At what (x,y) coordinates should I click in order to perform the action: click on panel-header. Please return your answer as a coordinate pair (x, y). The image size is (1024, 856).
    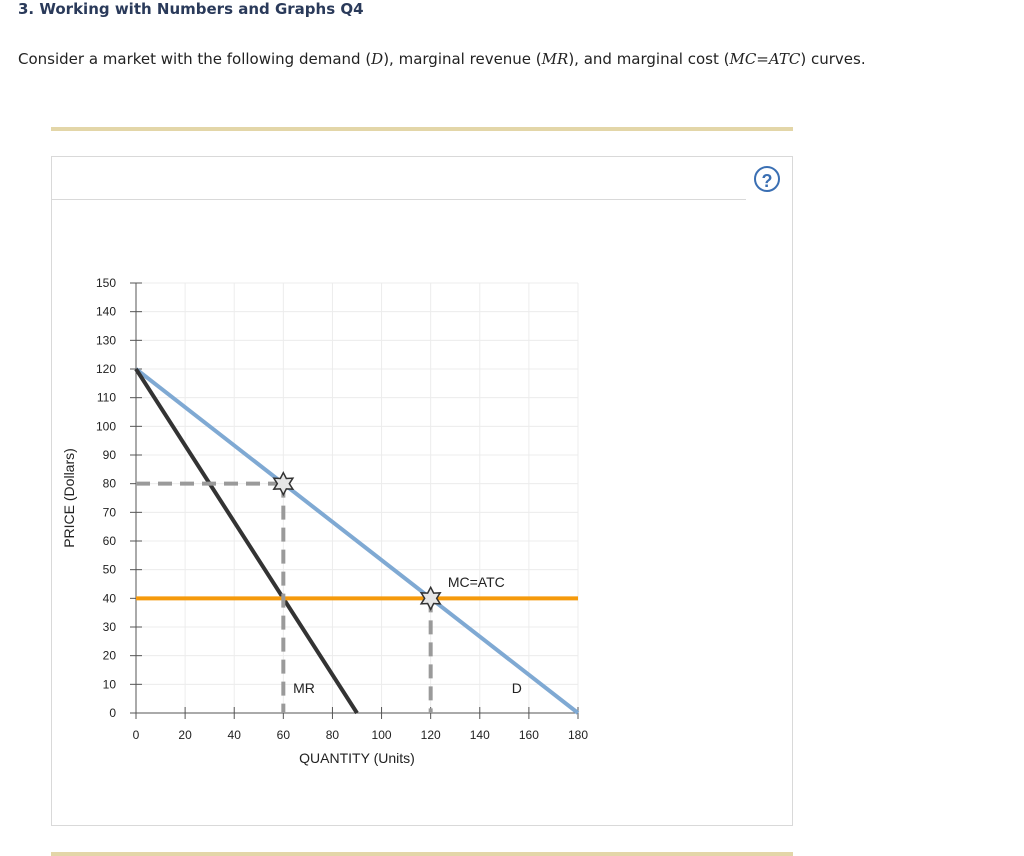
    Looking at the image, I should click on (399, 178).